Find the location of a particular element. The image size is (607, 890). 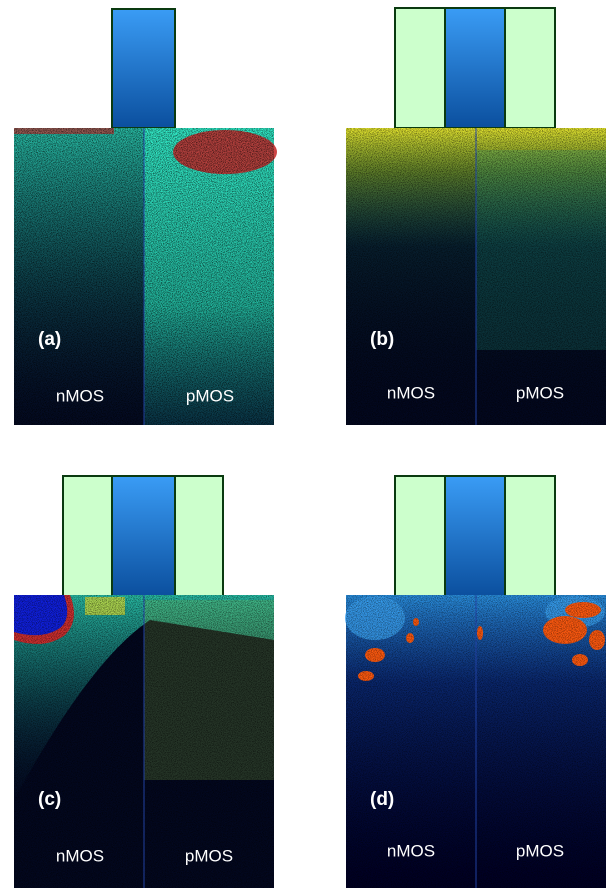

panel-label: (d) is located at coordinates (382, 799).